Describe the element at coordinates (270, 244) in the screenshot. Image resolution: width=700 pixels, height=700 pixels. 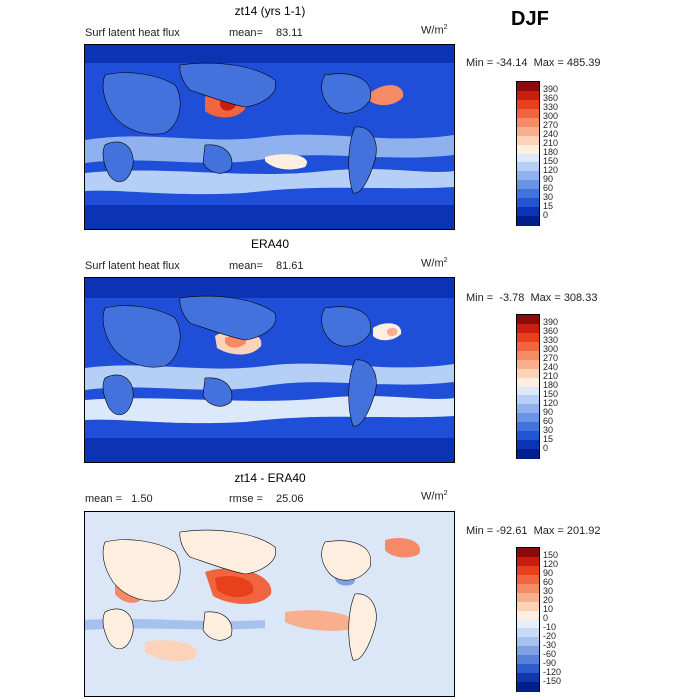
I see `panel-title: ERA40` at that location.